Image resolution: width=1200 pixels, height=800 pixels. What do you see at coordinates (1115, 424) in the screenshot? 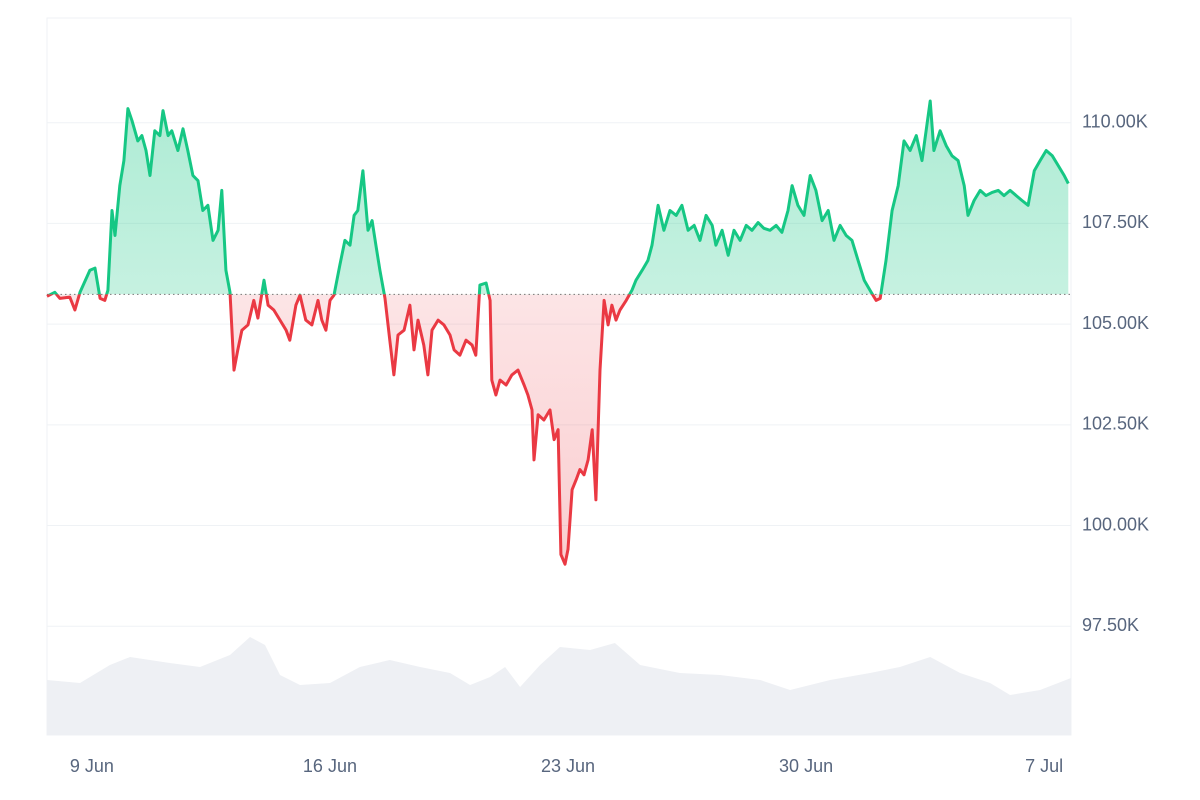
I see `y-tick-label: 102.50K` at bounding box center [1115, 424].